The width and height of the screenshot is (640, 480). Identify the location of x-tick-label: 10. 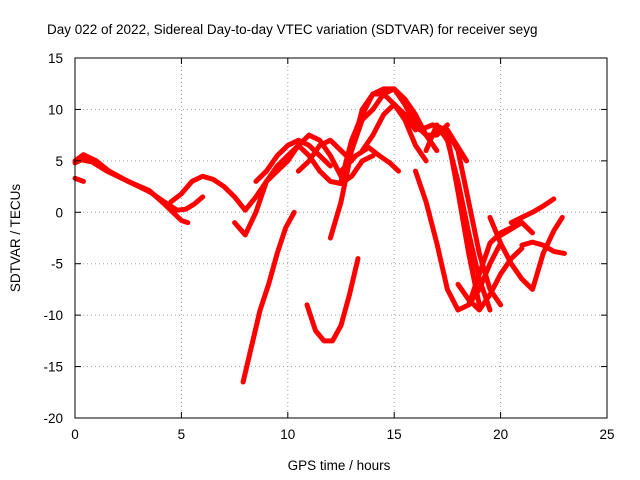
(287, 434).